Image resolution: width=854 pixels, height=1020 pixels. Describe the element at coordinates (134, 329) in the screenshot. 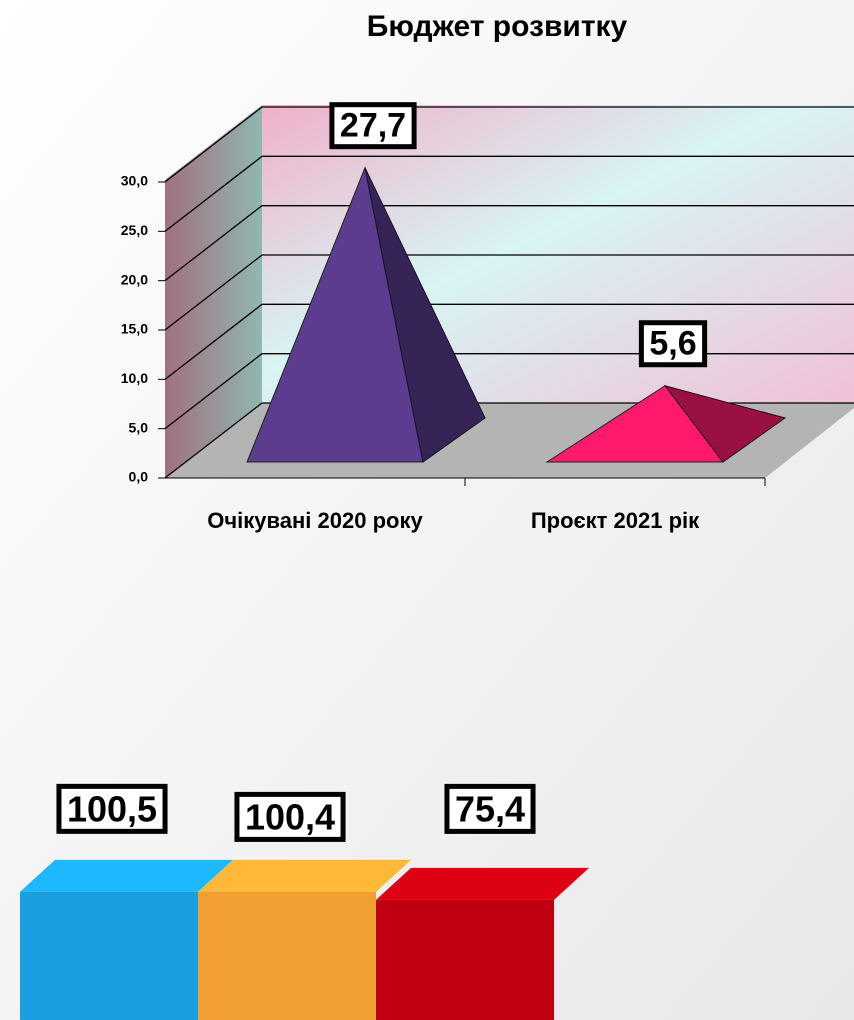

I see `y-tick-label: 15,0` at that location.